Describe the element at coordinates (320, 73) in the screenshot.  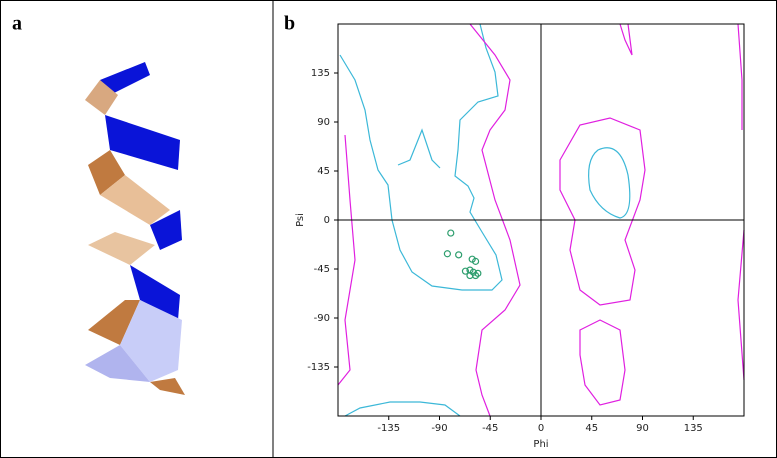
I see `y-tick-label: 135` at that location.